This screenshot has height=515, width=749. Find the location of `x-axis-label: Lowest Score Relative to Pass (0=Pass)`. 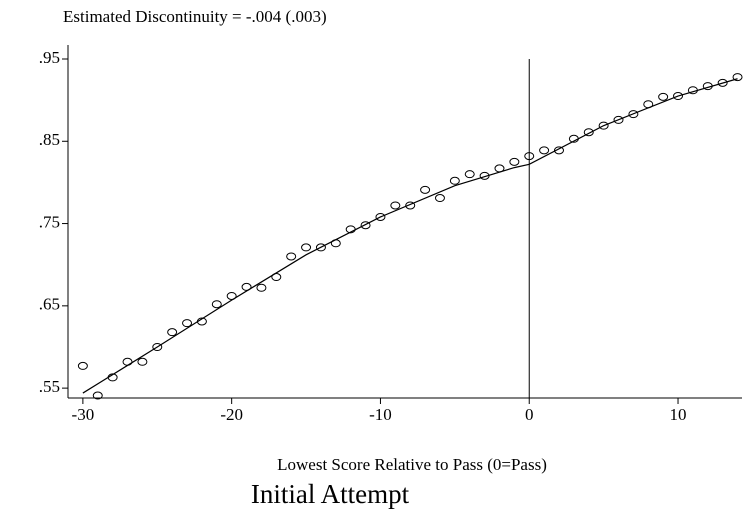

x-axis-label: Lowest Score Relative to Pass (0=Pass) is located at coordinates (412, 464).